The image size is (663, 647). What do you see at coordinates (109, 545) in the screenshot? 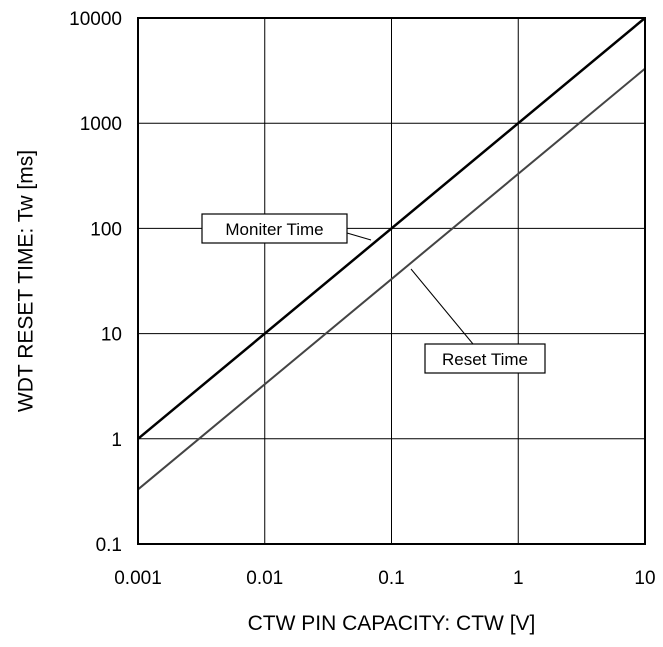
I see `y-tick-label: 0.1` at bounding box center [109, 545].